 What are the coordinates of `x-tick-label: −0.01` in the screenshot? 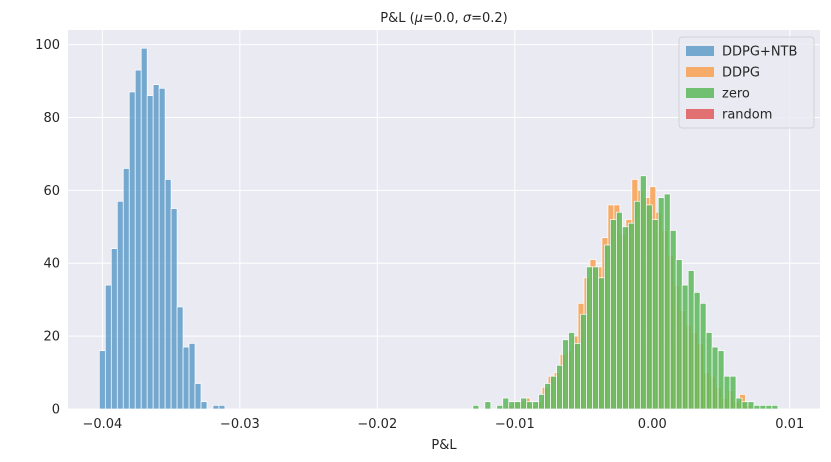 It's located at (515, 424).